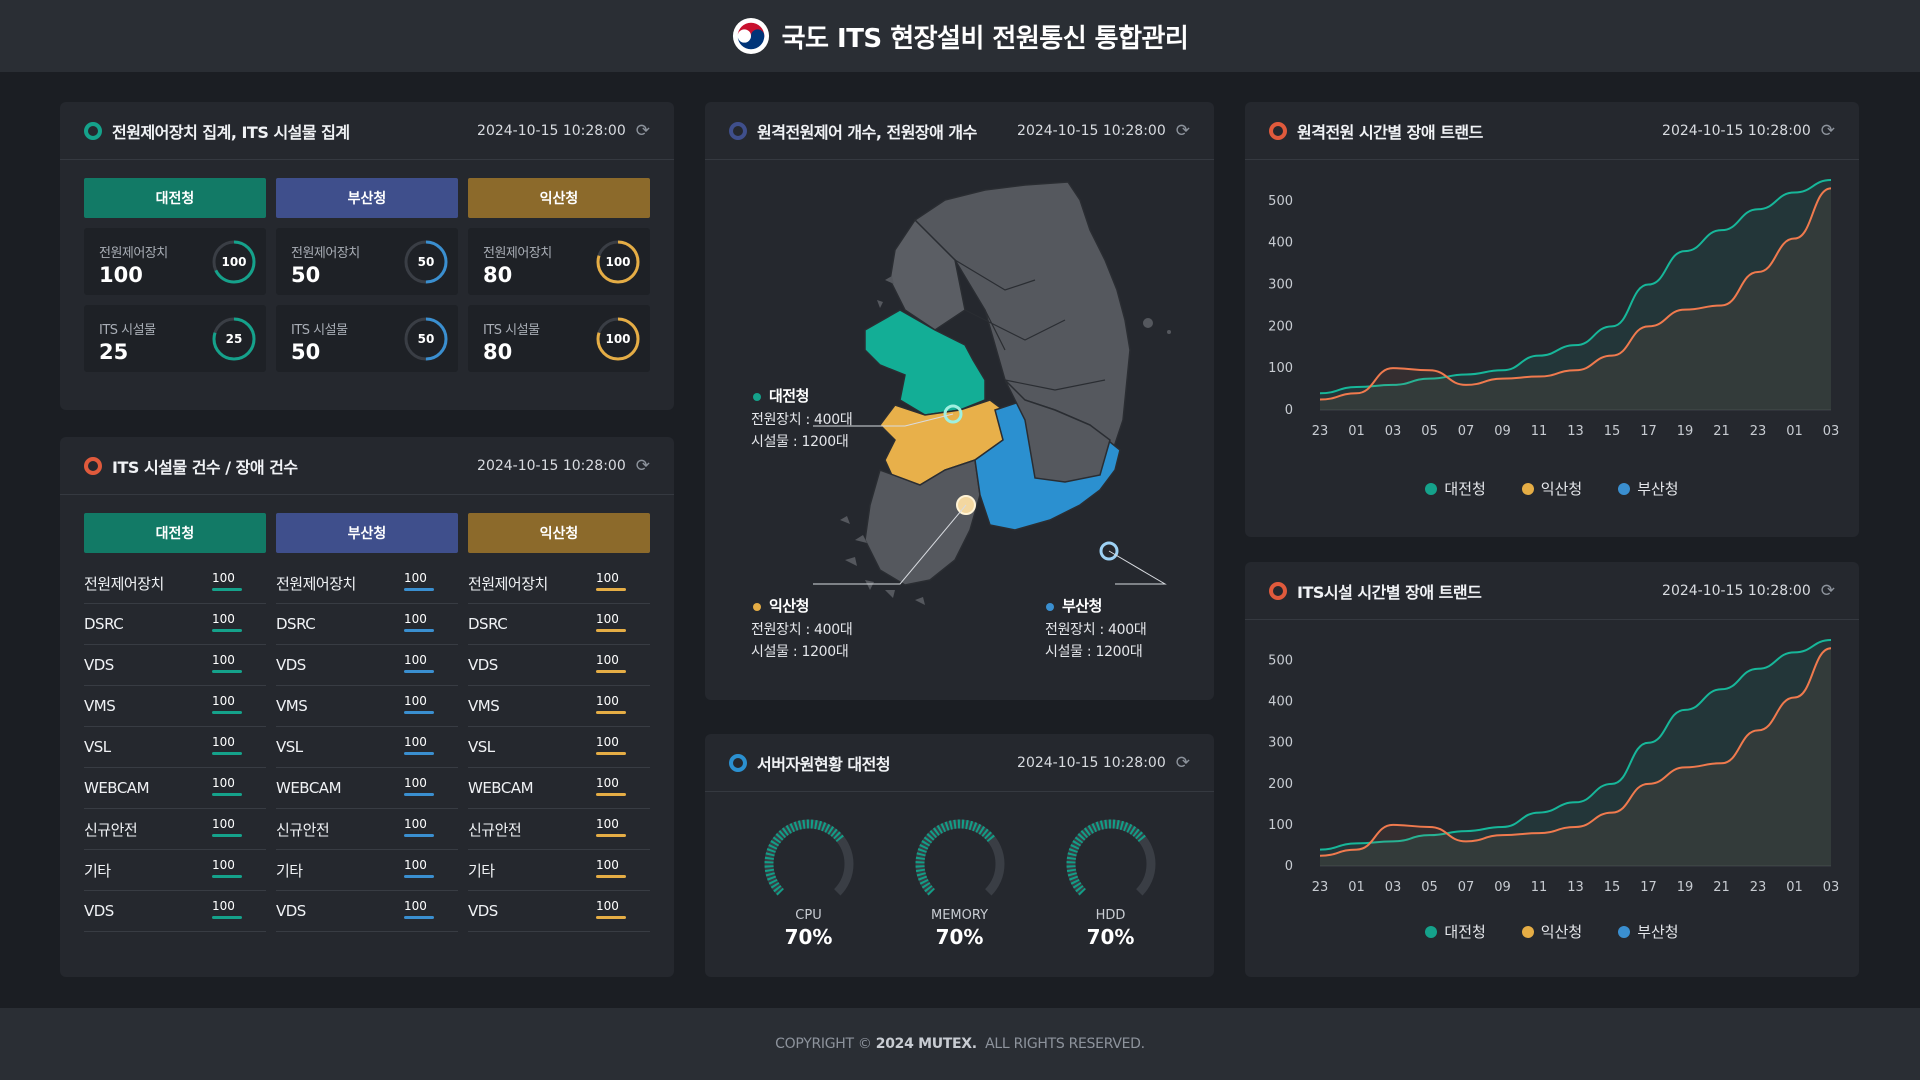 Image resolution: width=1920 pixels, height=1080 pixels. Describe the element at coordinates (1389, 592) in the screenshot. I see `panel-title: ITS시설 시간별 장애 트랜드` at that location.